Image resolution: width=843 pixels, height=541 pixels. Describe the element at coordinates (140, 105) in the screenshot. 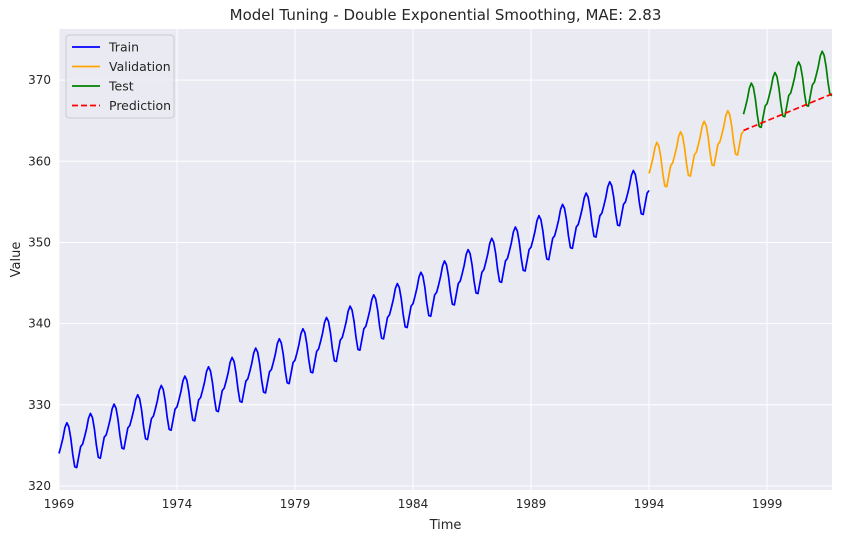

I see `legend-label: Prediction` at that location.